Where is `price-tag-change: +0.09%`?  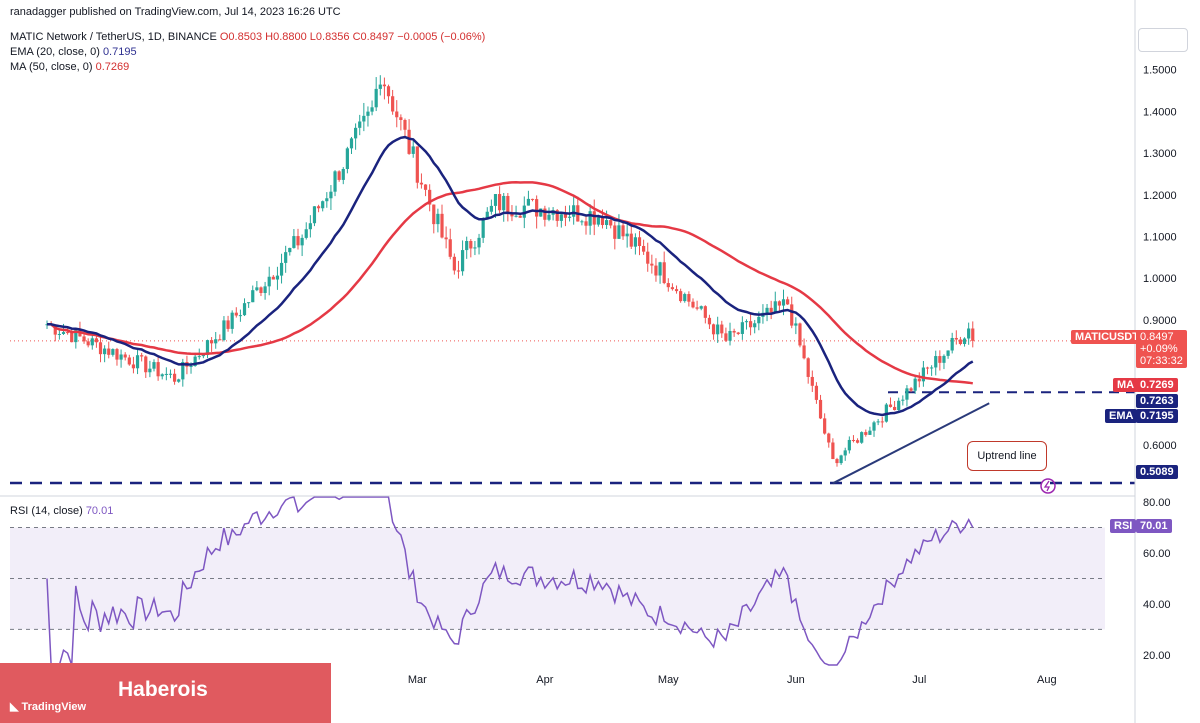 price-tag-change: +0.09% is located at coordinates (1159, 349).